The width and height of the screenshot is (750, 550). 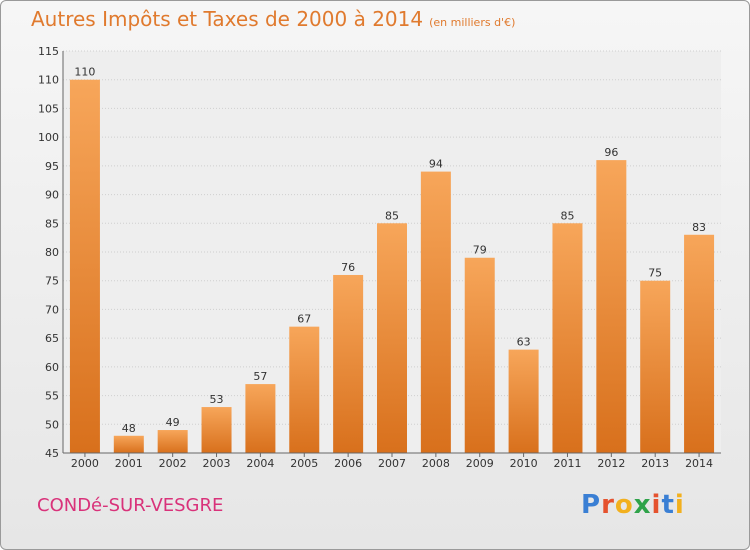 I want to click on chart-subtitle: (en milliers d'€), so click(x=472, y=22).